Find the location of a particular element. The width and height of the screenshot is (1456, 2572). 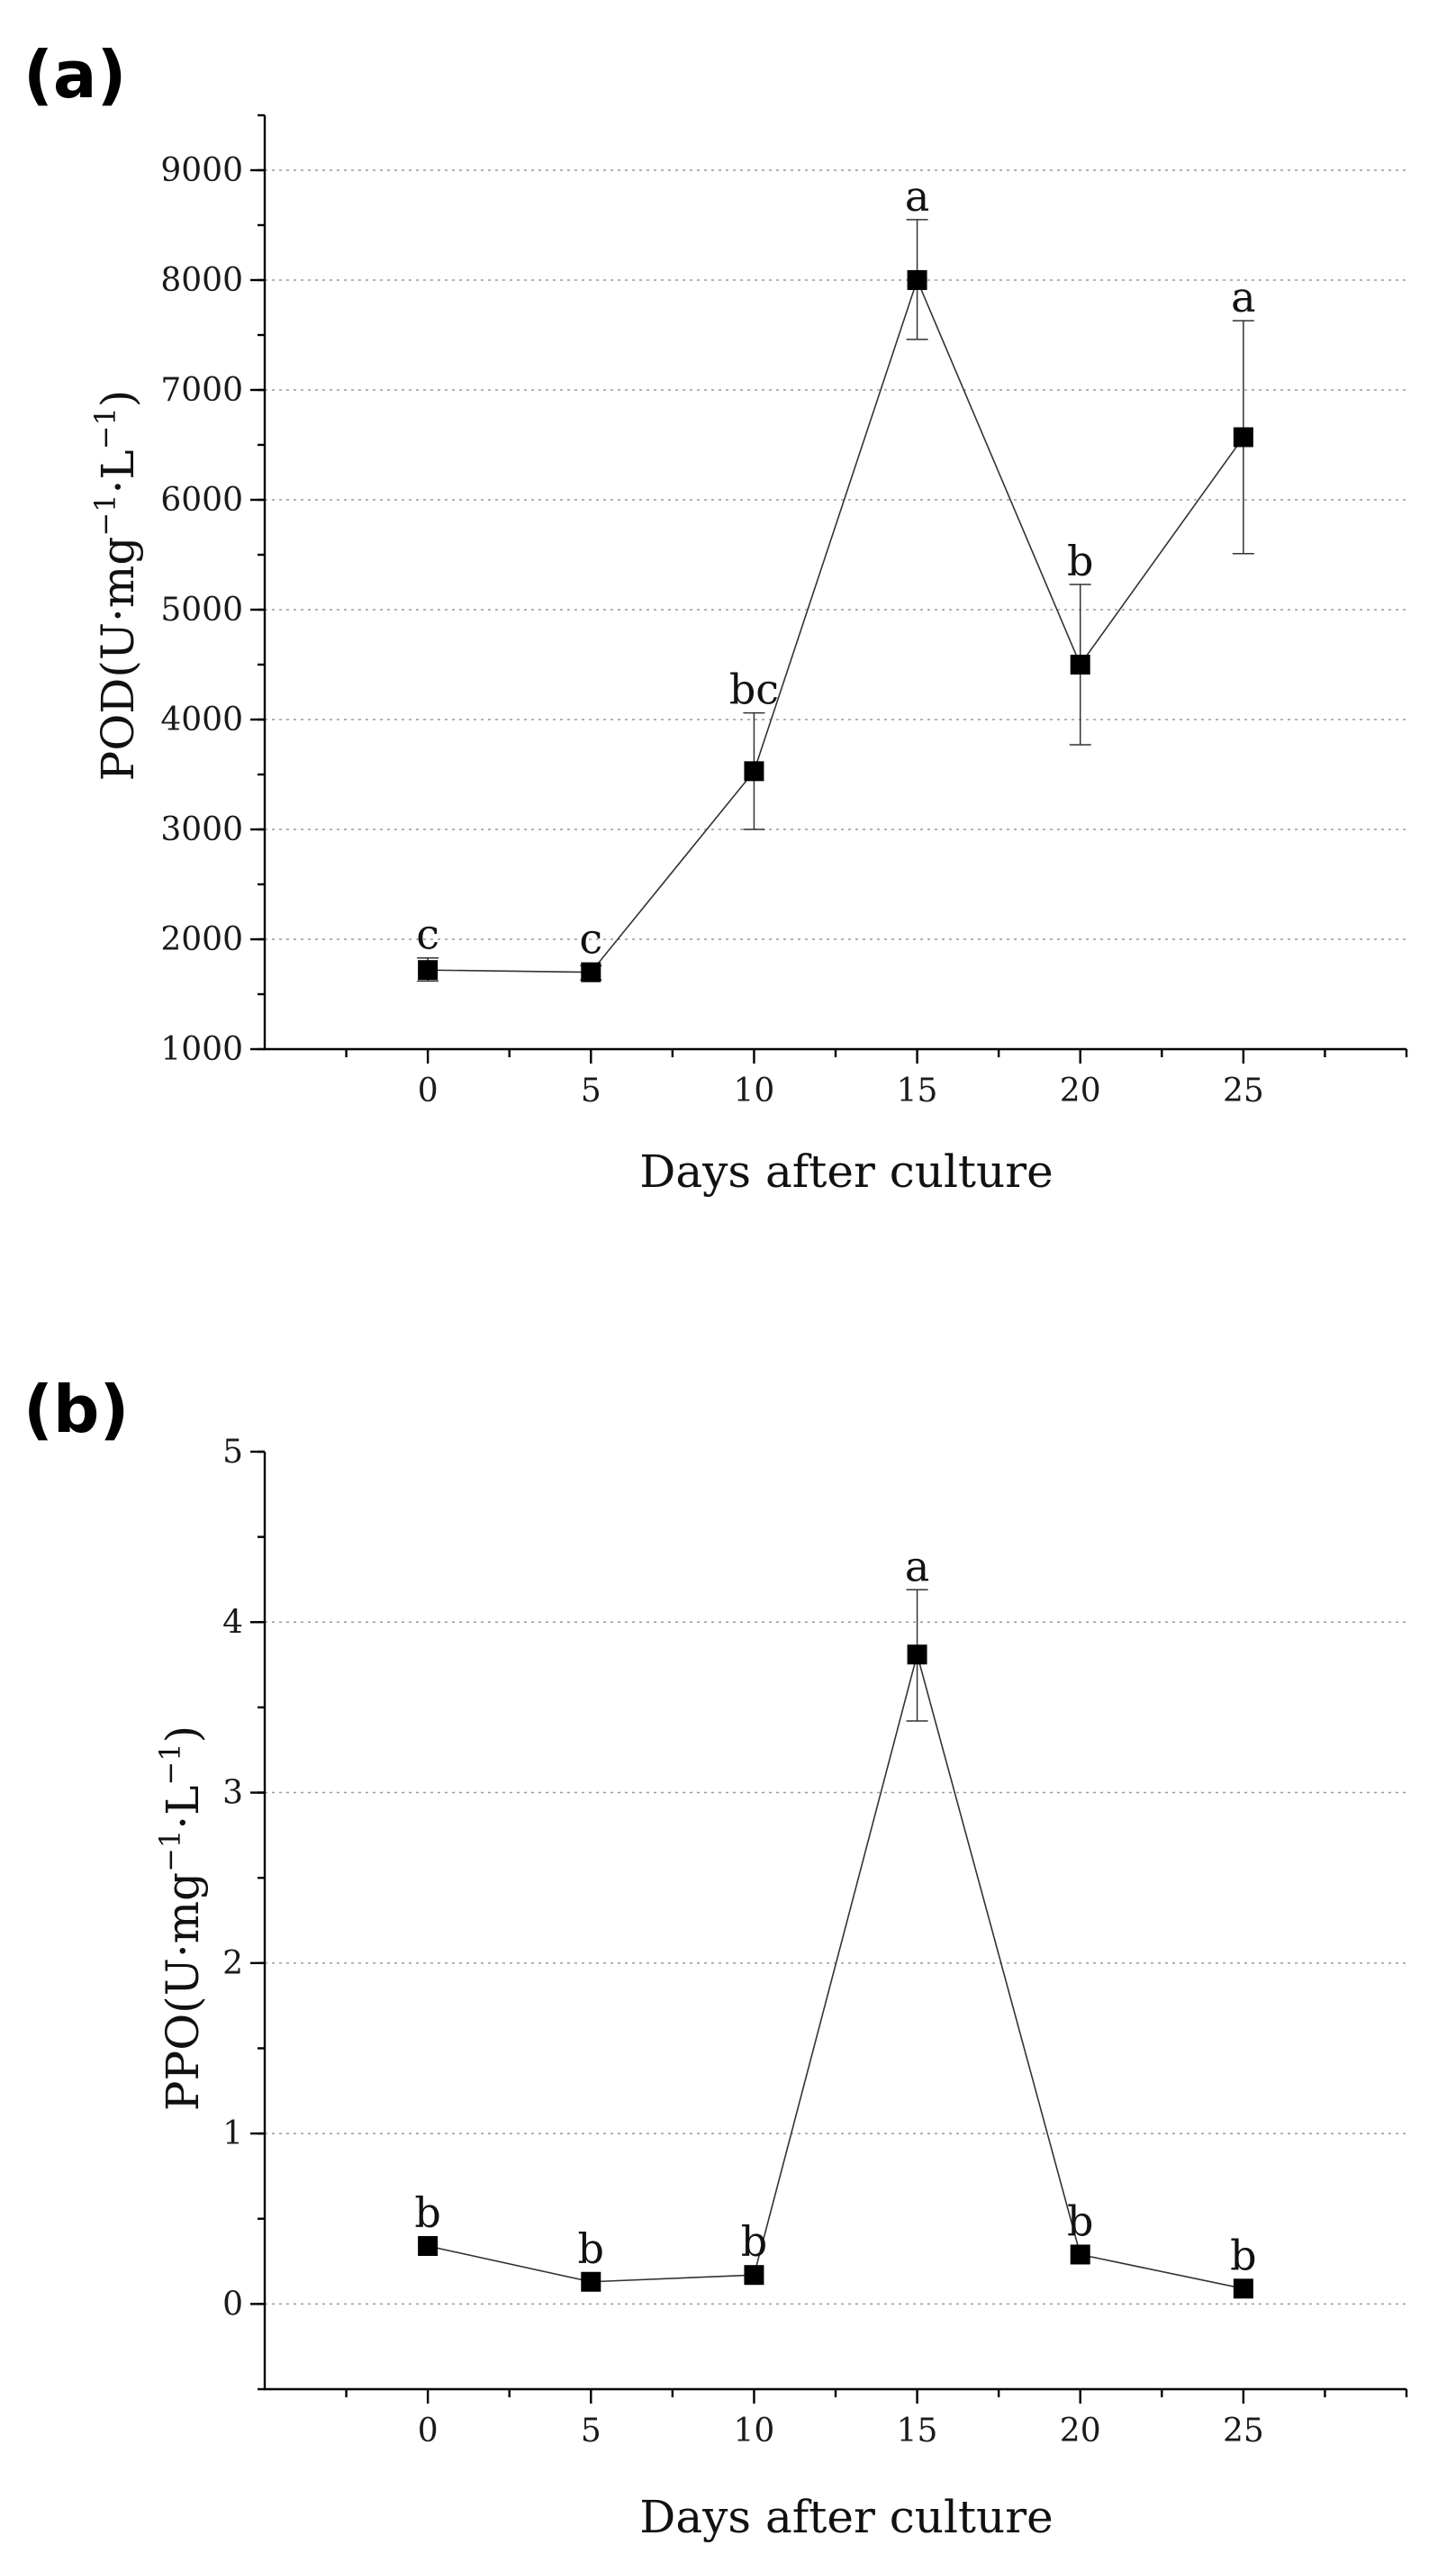

panel-a-significance-label: b is located at coordinates (1080, 561).